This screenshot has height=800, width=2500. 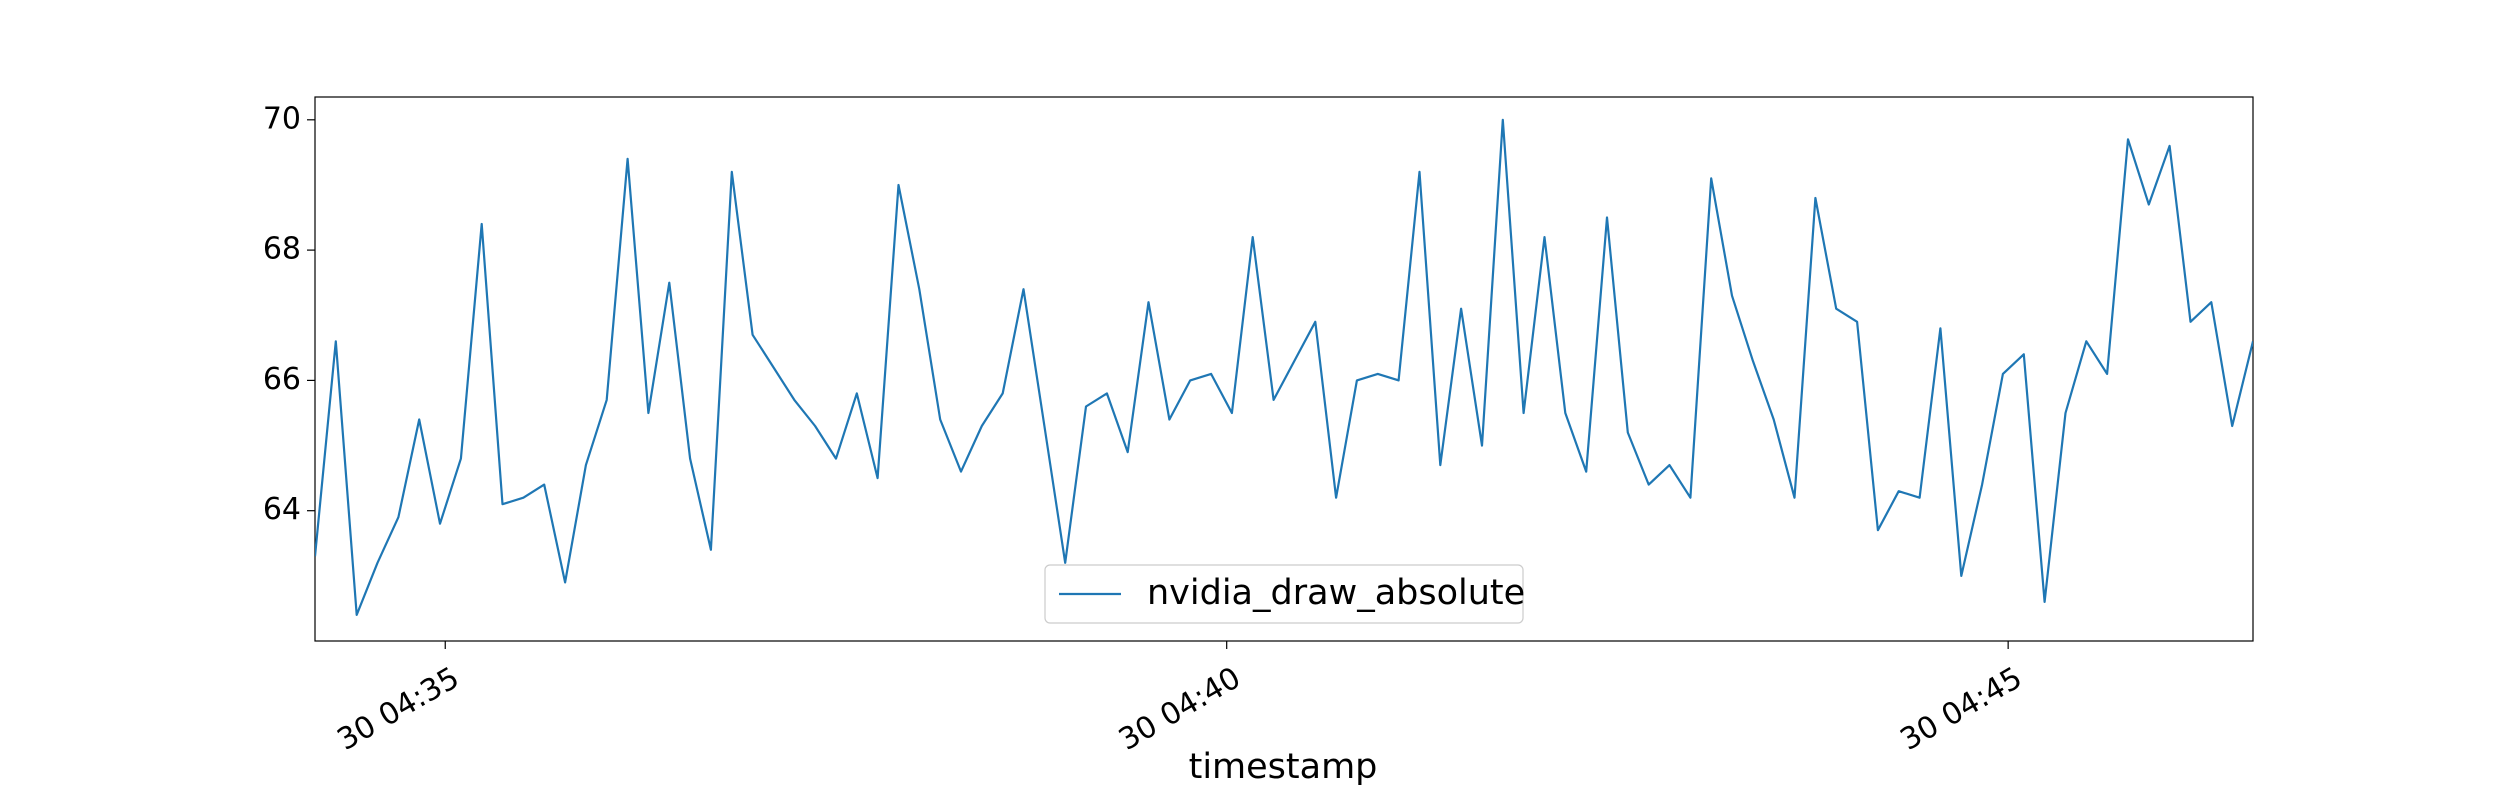 I want to click on y-axis-ticks: 64 66 68 70, so click(x=289, y=314).